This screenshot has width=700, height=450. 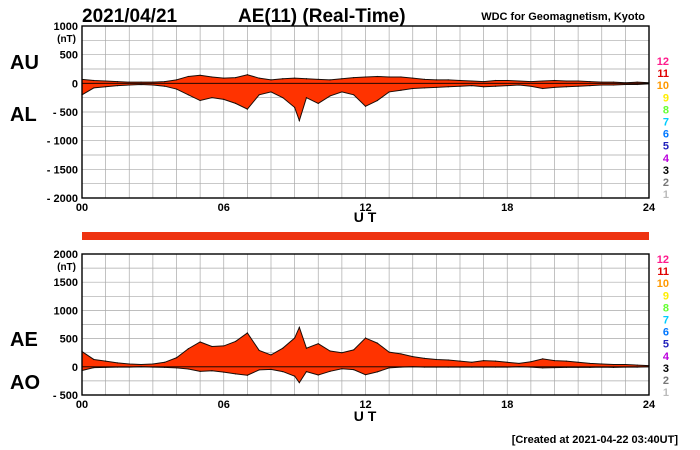 What do you see at coordinates (365, 355) in the screenshot?
I see `envelope-fill` at bounding box center [365, 355].